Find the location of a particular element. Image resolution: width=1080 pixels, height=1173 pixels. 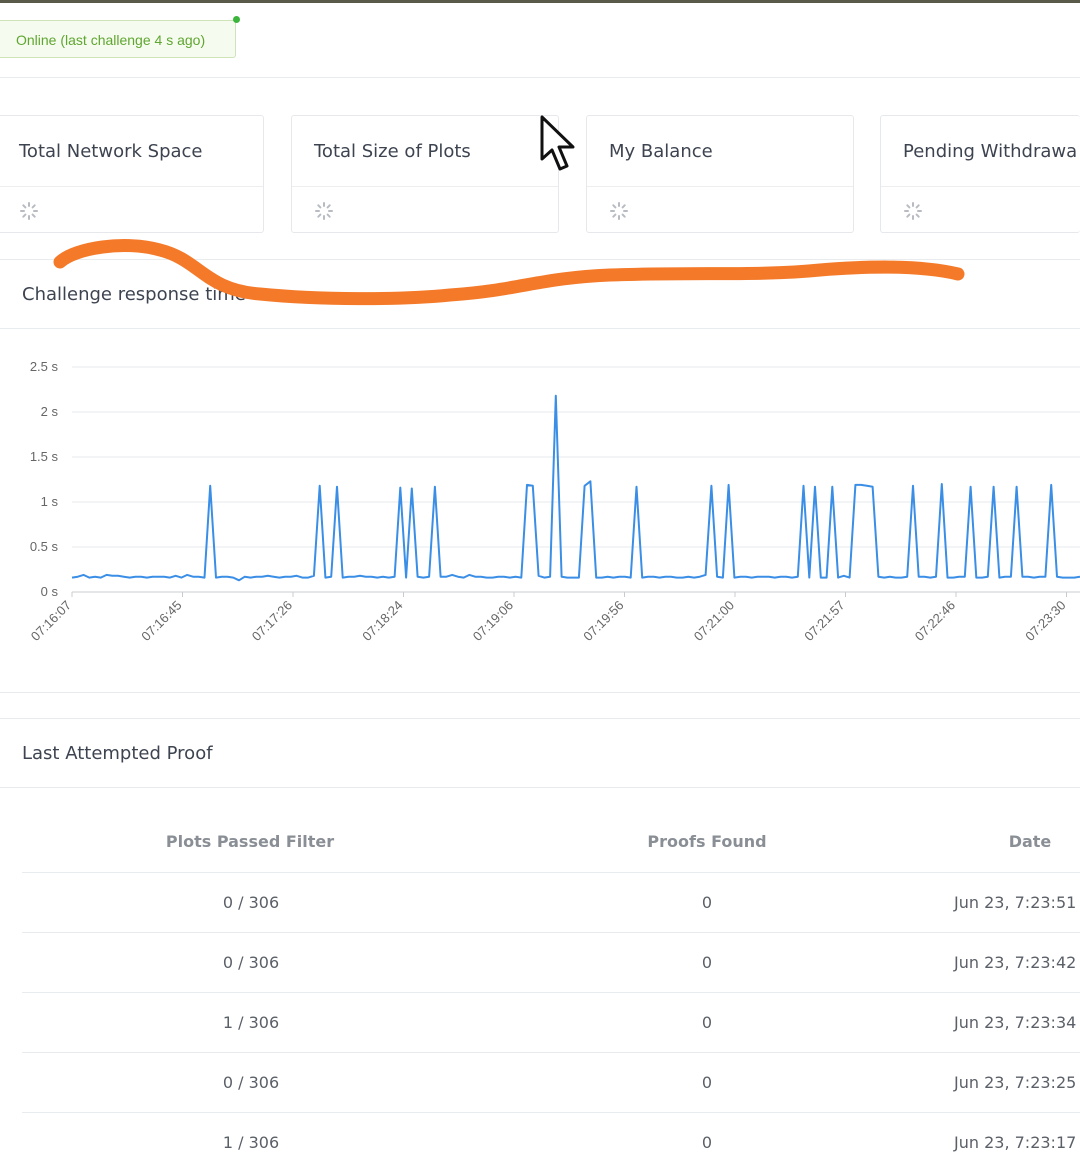

proof-section-title: Last Attempted Proof is located at coordinates (117, 753).